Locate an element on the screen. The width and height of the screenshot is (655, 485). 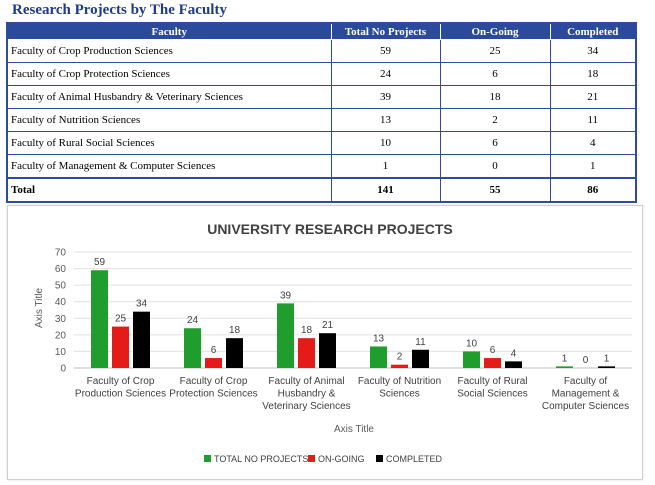
on-going-cell: 25 is located at coordinates (495, 51).